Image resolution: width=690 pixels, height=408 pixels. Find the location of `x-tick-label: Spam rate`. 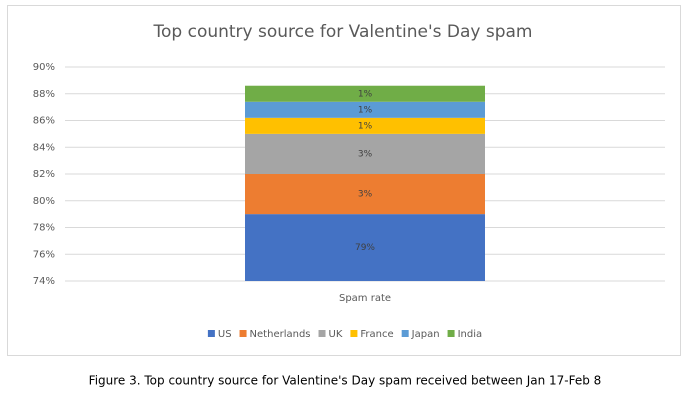

x-tick-label: Spam rate is located at coordinates (365, 298).